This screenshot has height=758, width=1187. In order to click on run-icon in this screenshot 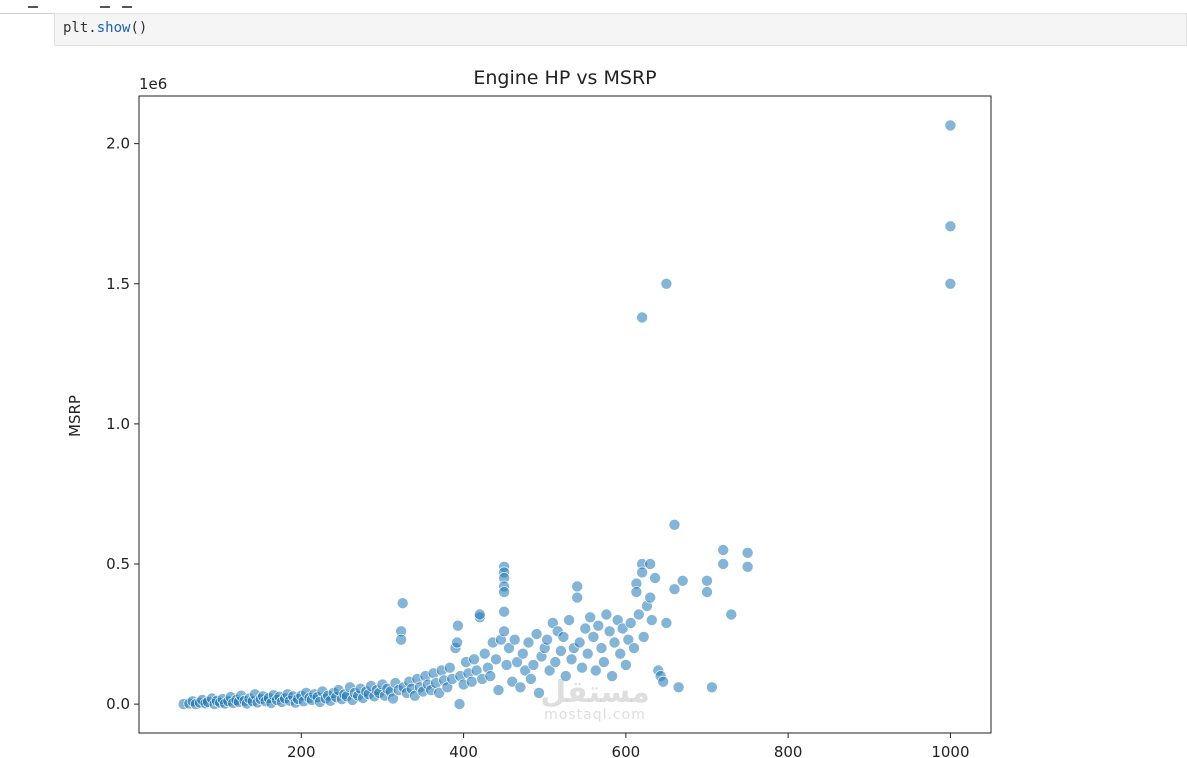, I will do `click(33, 4)`.